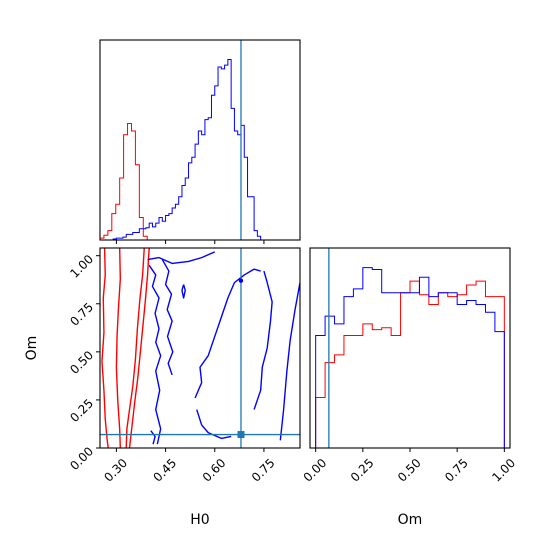 The width and height of the screenshot is (550, 550). I want to click on x-tick-label-3: 0.60, so click(214, 470).